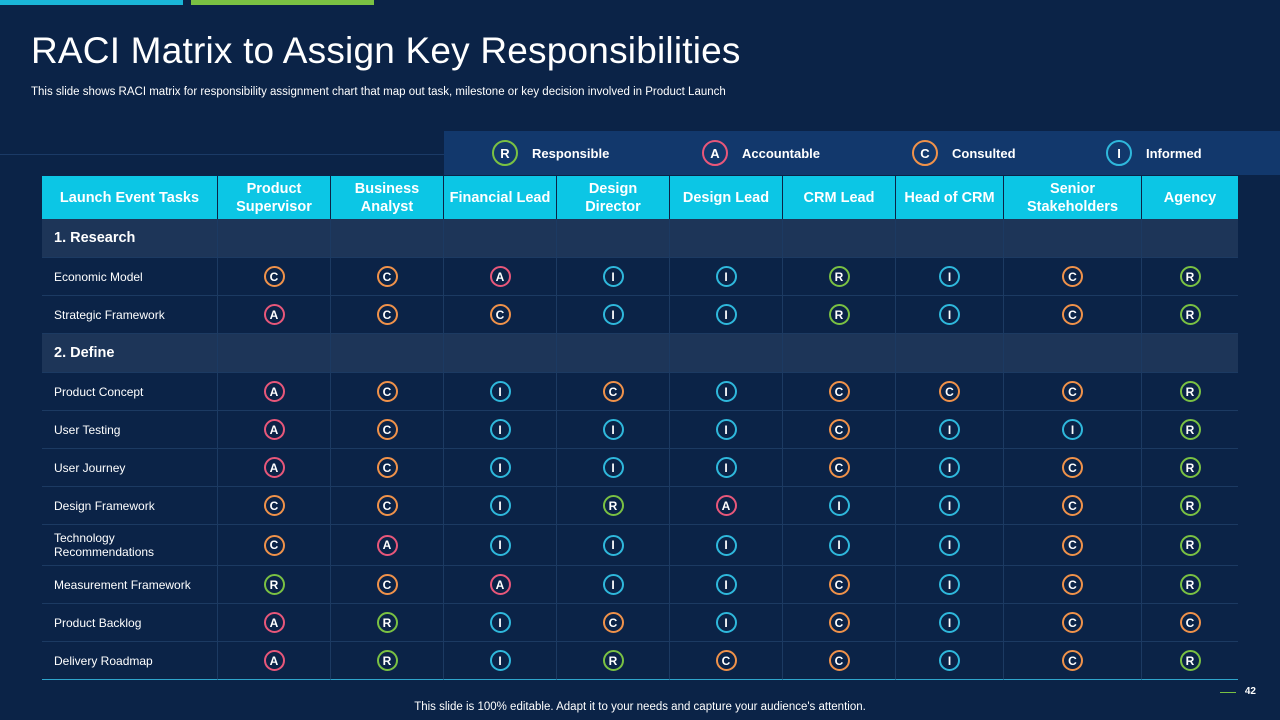 This screenshot has width=1280, height=720. I want to click on task-name: Design Framework, so click(130, 506).